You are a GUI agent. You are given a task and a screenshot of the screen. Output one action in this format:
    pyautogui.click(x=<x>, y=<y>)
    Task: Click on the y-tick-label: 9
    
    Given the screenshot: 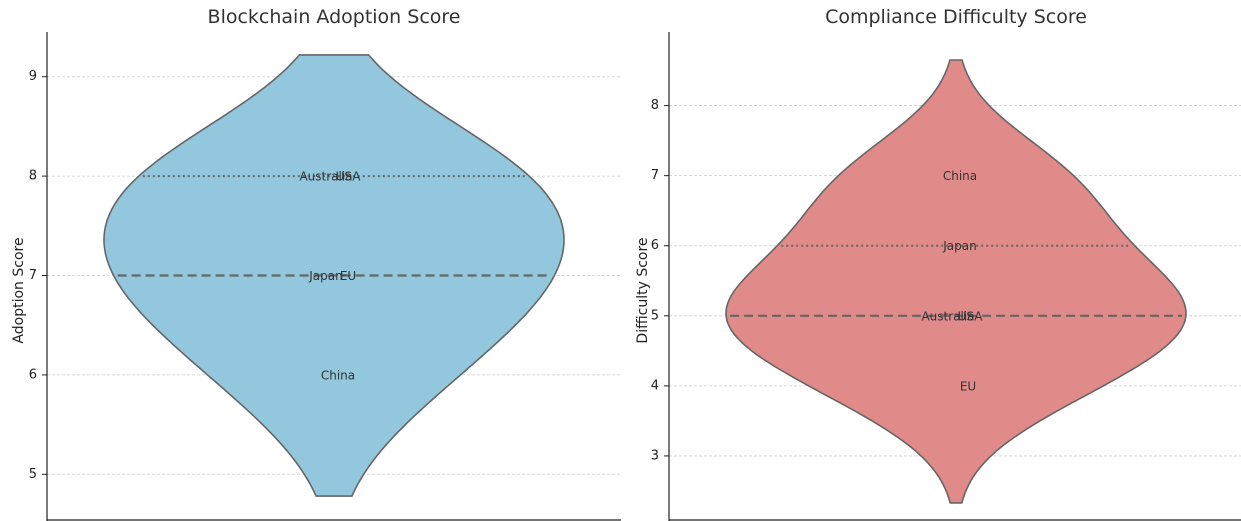 What is the action you would take?
    pyautogui.click(x=33, y=76)
    